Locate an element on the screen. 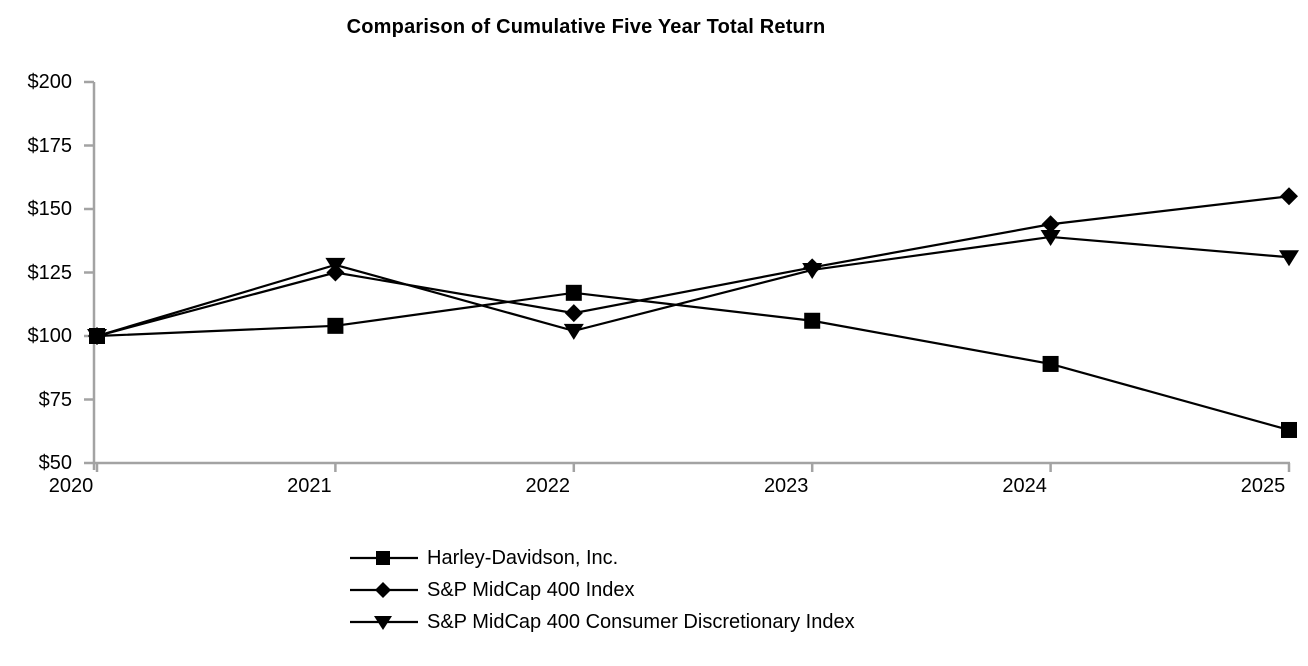 The image size is (1308, 666). y-axis-tick-label: $125 is located at coordinates (50, 272).